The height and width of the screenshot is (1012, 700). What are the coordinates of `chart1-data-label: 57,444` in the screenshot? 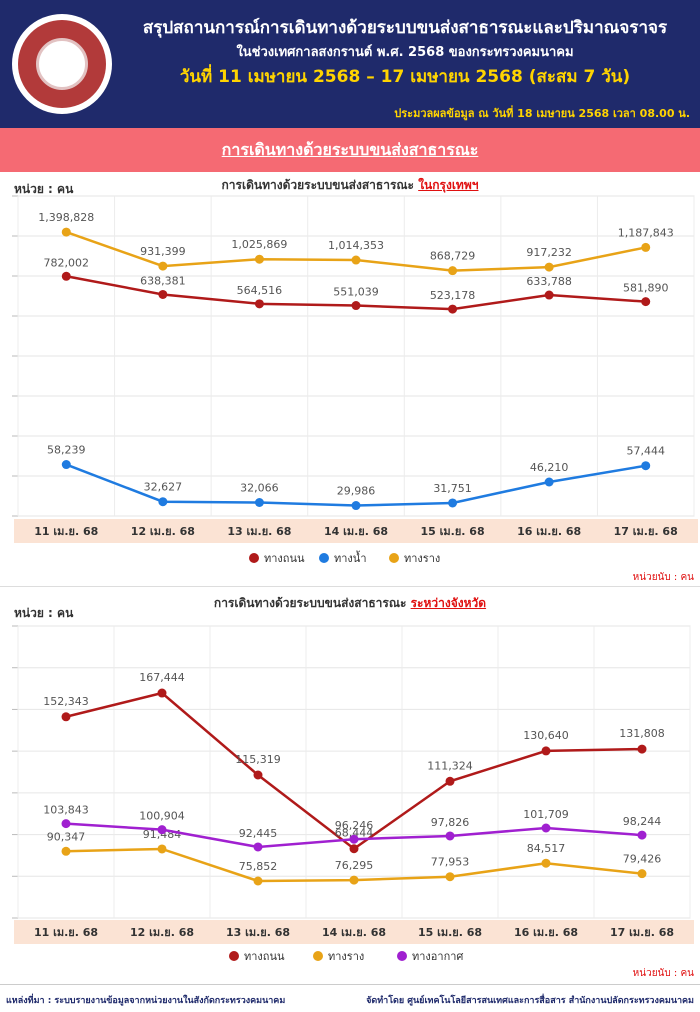 It's located at (645, 451).